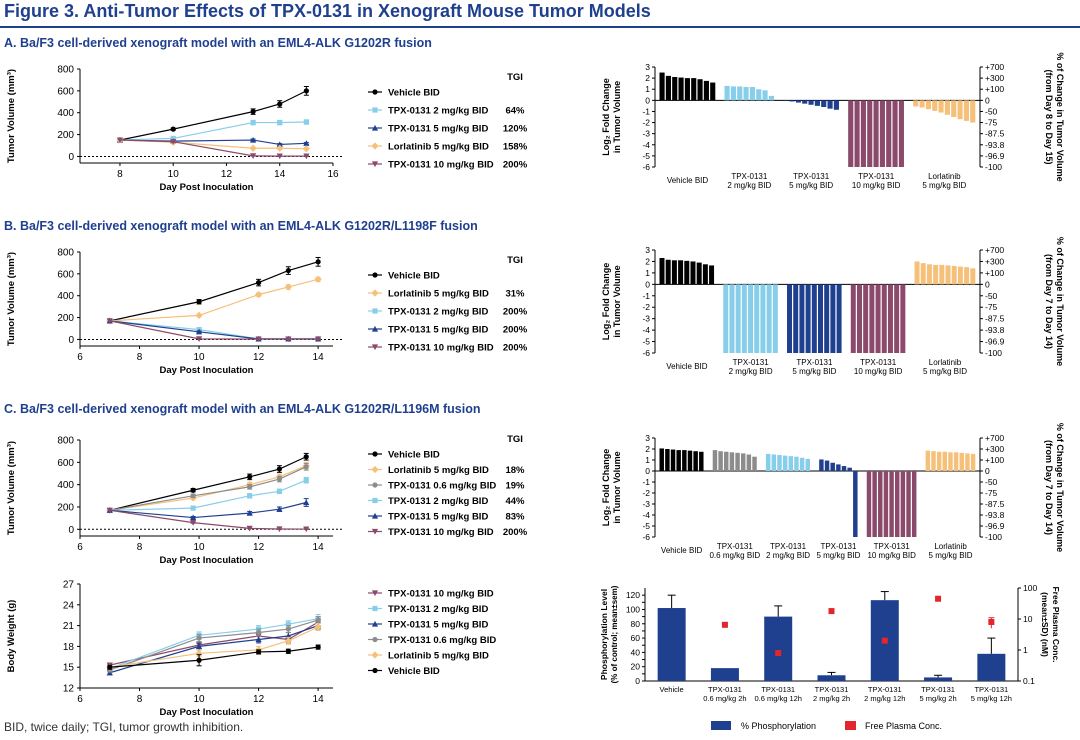  Describe the element at coordinates (414, 93) in the screenshot. I see `legend-label: Vehicle BID` at that location.